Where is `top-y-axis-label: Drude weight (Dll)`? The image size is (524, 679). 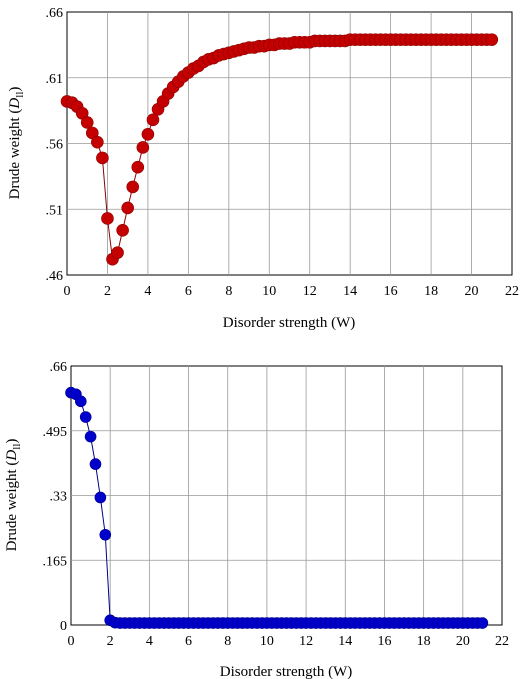
top-y-axis-label: Drude weight (Dll) is located at coordinates (16, 143).